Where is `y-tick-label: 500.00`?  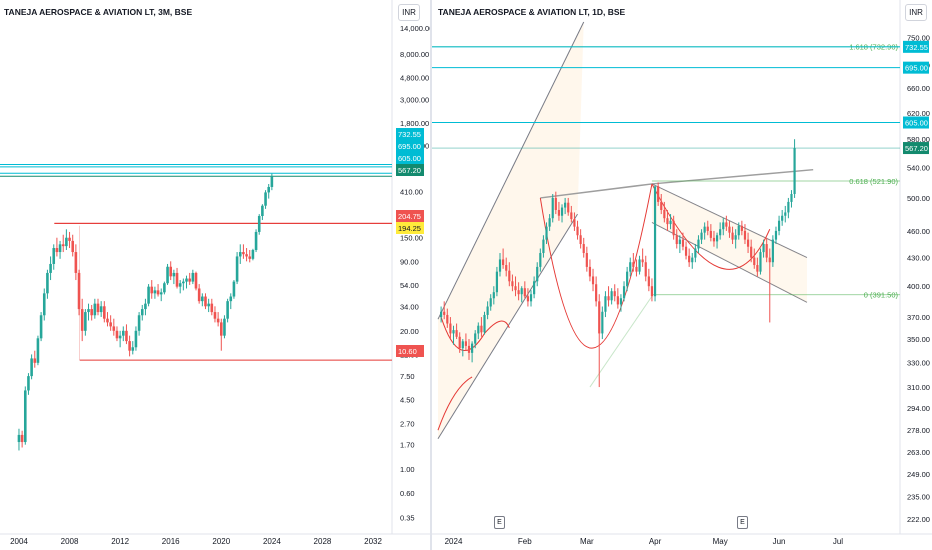 y-tick-label: 500.00 is located at coordinates (918, 198).